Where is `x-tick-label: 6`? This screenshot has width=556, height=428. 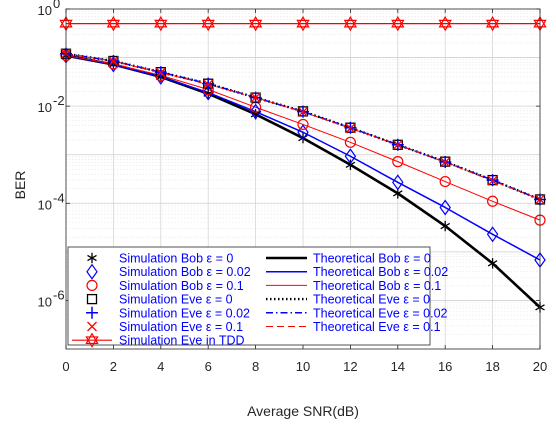 x-tick-label: 6 is located at coordinates (208, 366).